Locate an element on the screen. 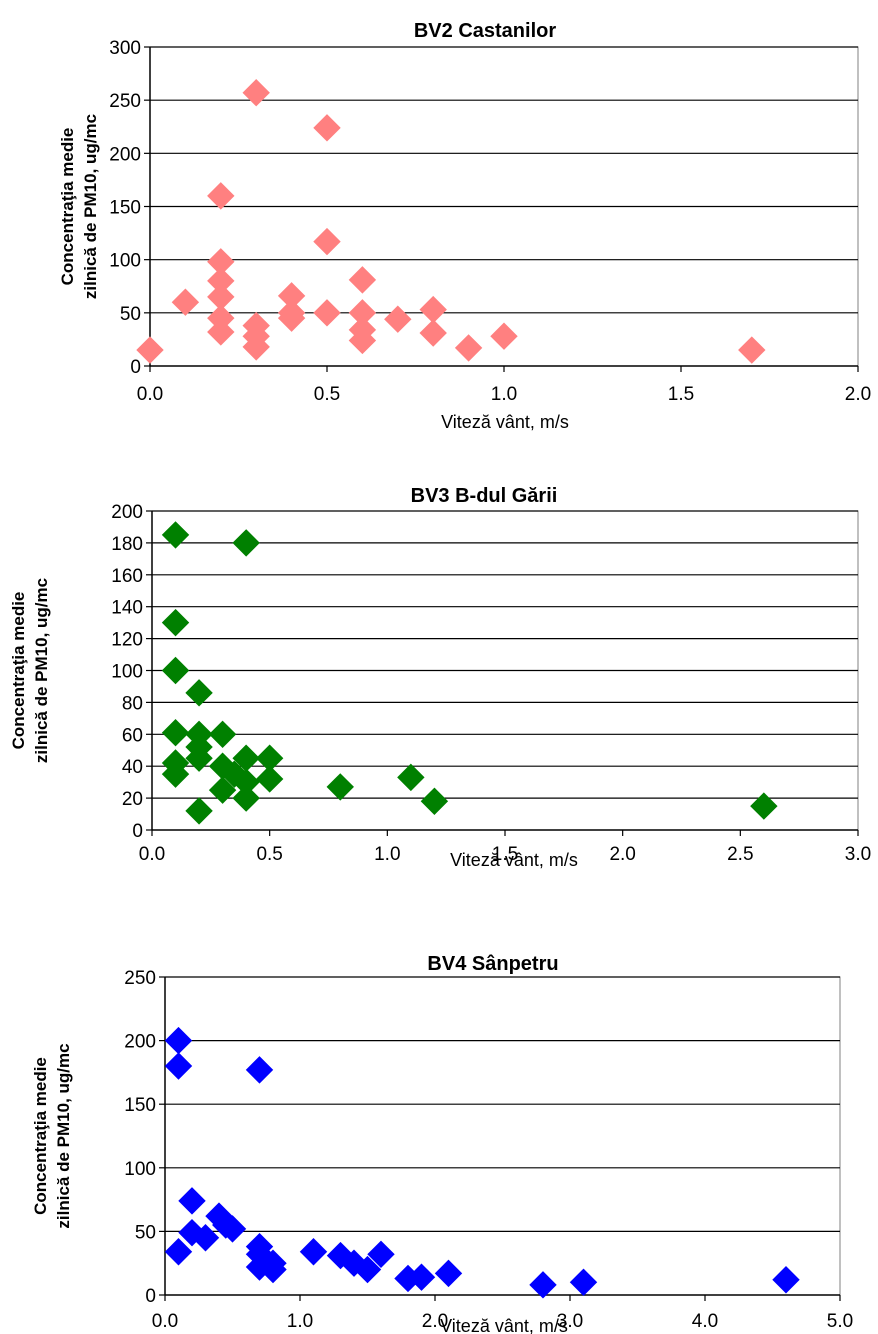 The width and height of the screenshot is (878, 1334). y-tick-label: 40 is located at coordinates (132, 767).